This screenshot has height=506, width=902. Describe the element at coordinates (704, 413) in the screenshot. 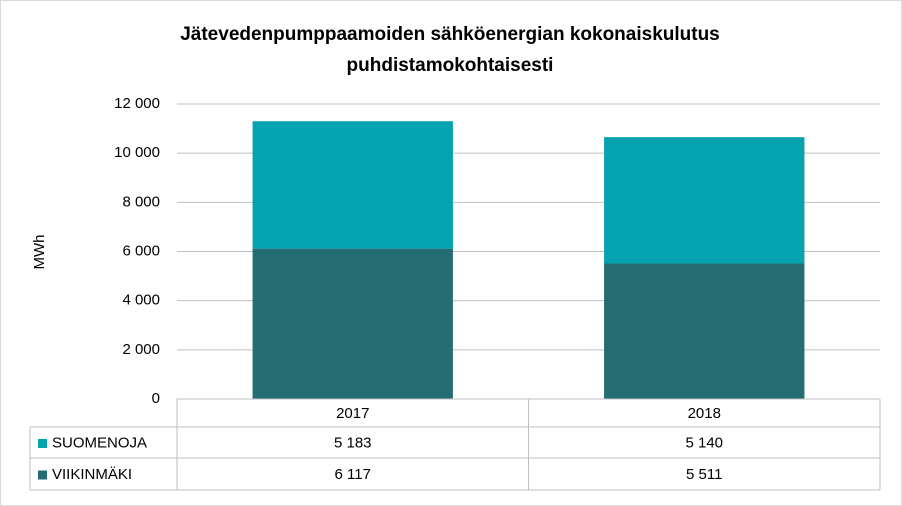

I see `x-tick-label: 2018` at that location.